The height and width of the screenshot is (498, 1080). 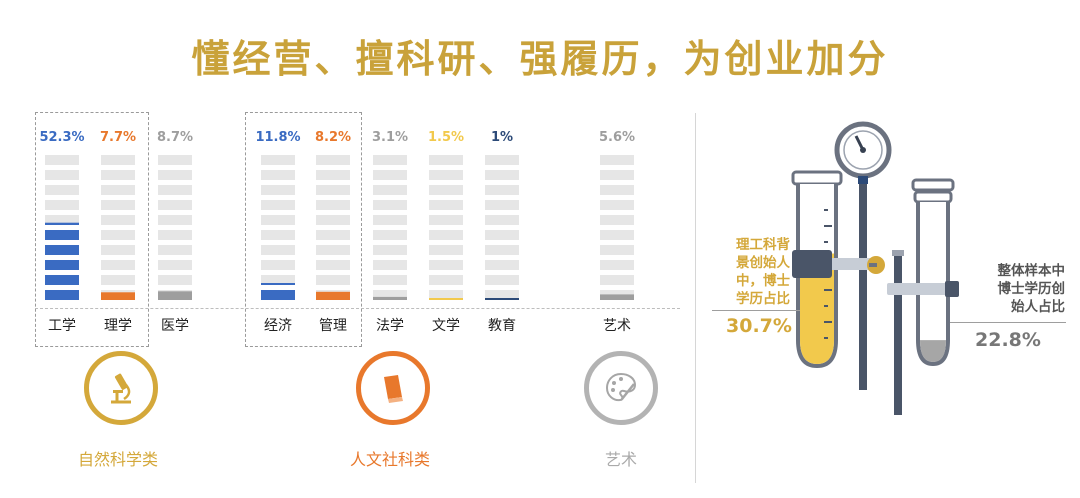 What do you see at coordinates (278, 295) in the screenshot?
I see `bar-经济` at bounding box center [278, 295].